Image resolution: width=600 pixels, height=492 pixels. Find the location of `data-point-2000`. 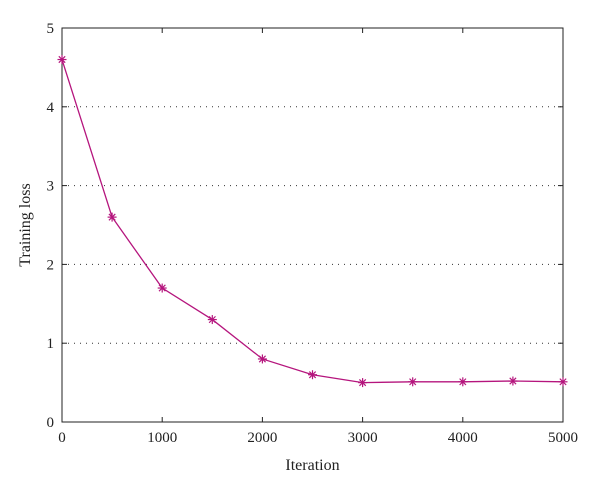

data-point-2000 is located at coordinates (262, 359).